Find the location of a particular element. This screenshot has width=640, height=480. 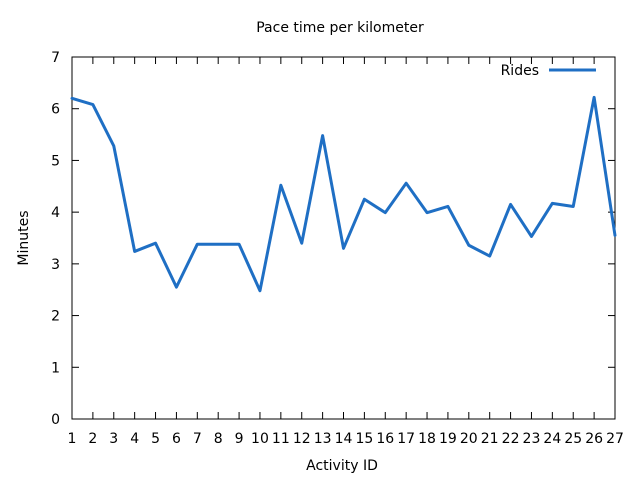

x-tick-label: 13 is located at coordinates (323, 439).